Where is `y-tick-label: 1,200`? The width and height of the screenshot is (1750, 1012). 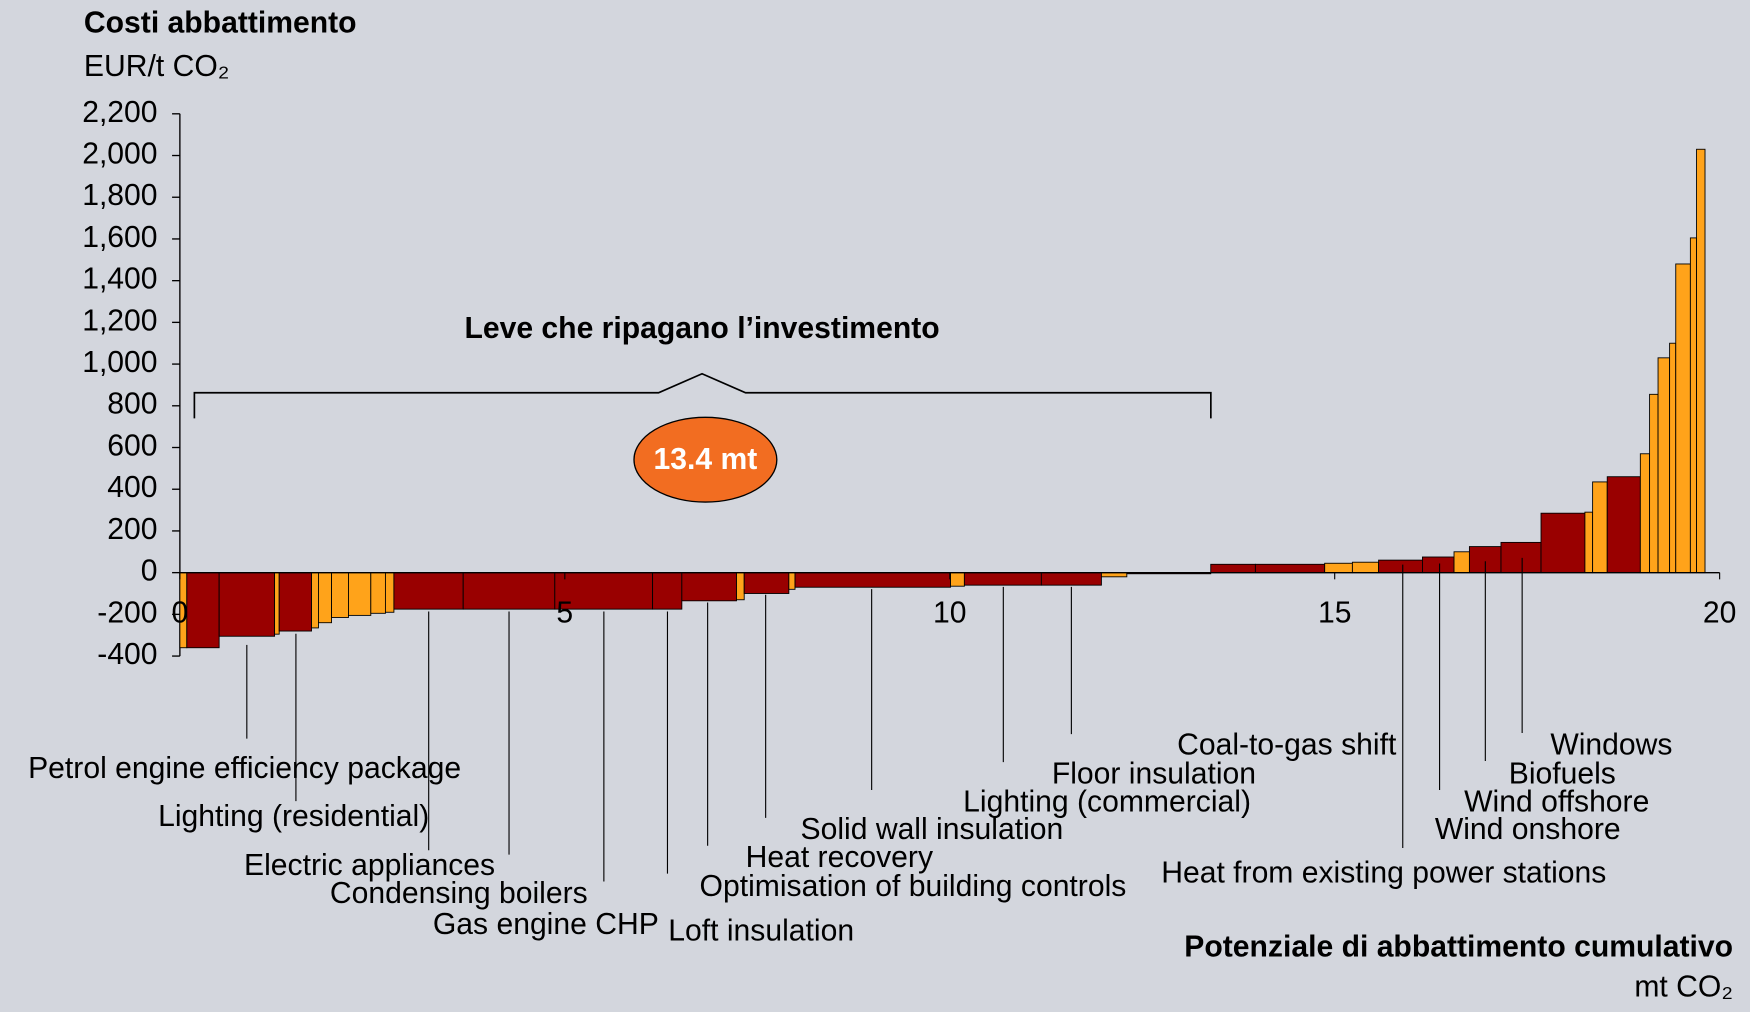 y-tick-label: 1,200 is located at coordinates (119, 320).